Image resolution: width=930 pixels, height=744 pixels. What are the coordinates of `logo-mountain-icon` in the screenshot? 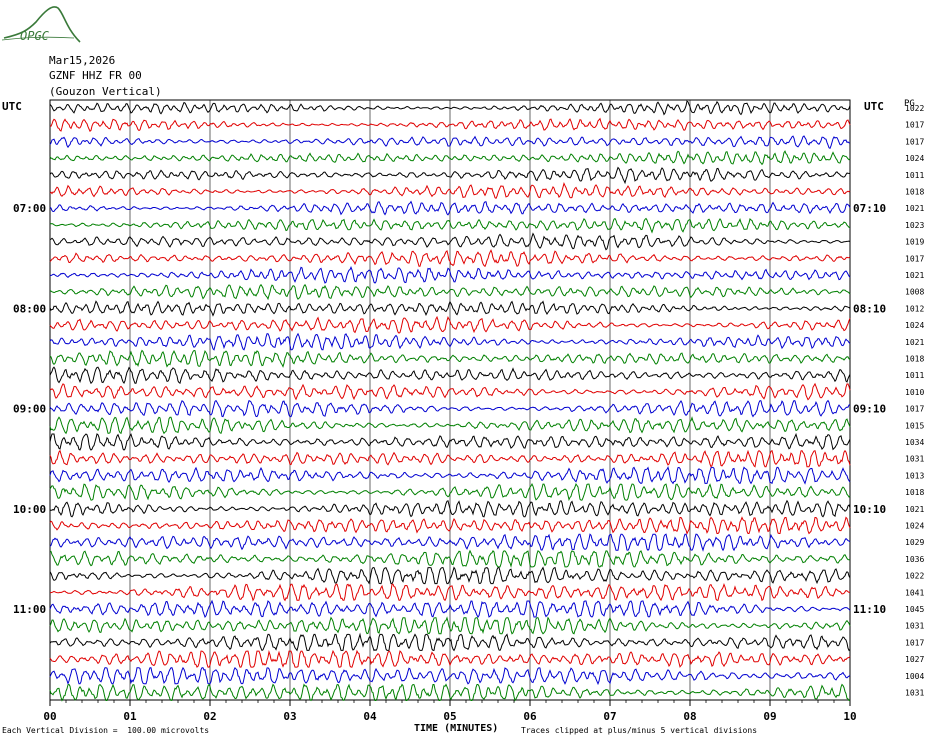 It's located at (42, 24).